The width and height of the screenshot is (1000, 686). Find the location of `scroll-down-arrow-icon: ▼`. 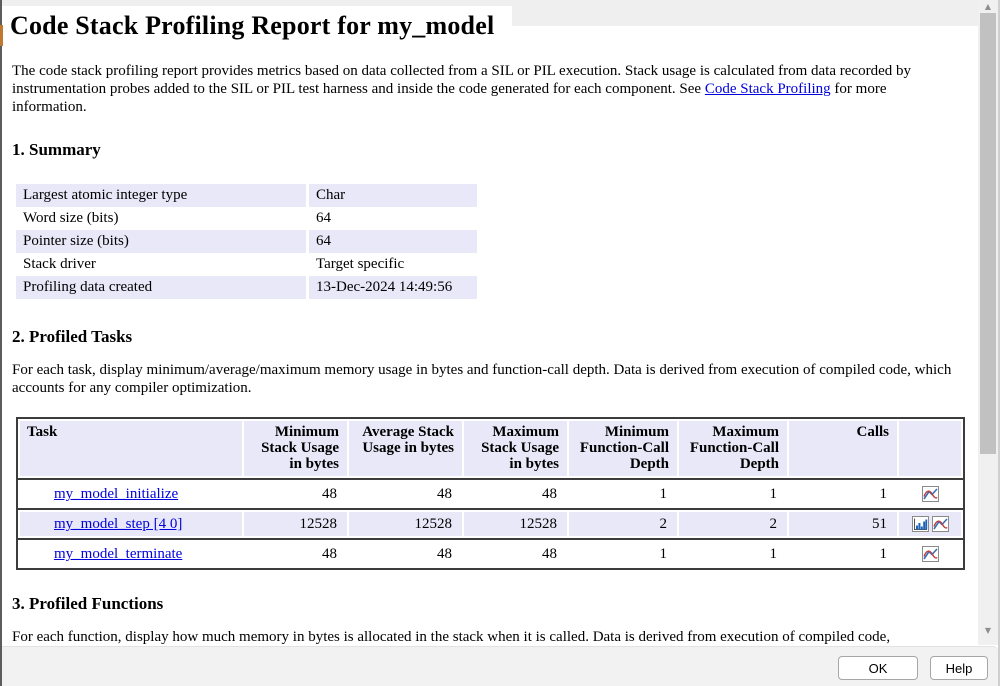

scroll-down-arrow-icon: ▼ is located at coordinates (988, 630).